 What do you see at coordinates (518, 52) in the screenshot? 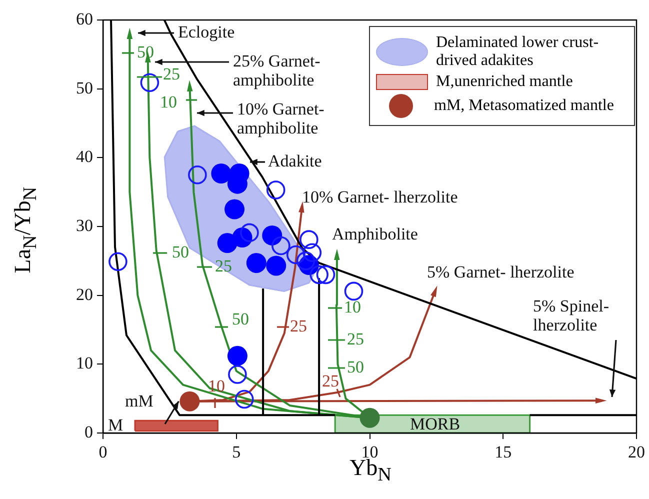
I see `legend-label: Delaminated lower crust-drived adakites` at bounding box center [518, 52].